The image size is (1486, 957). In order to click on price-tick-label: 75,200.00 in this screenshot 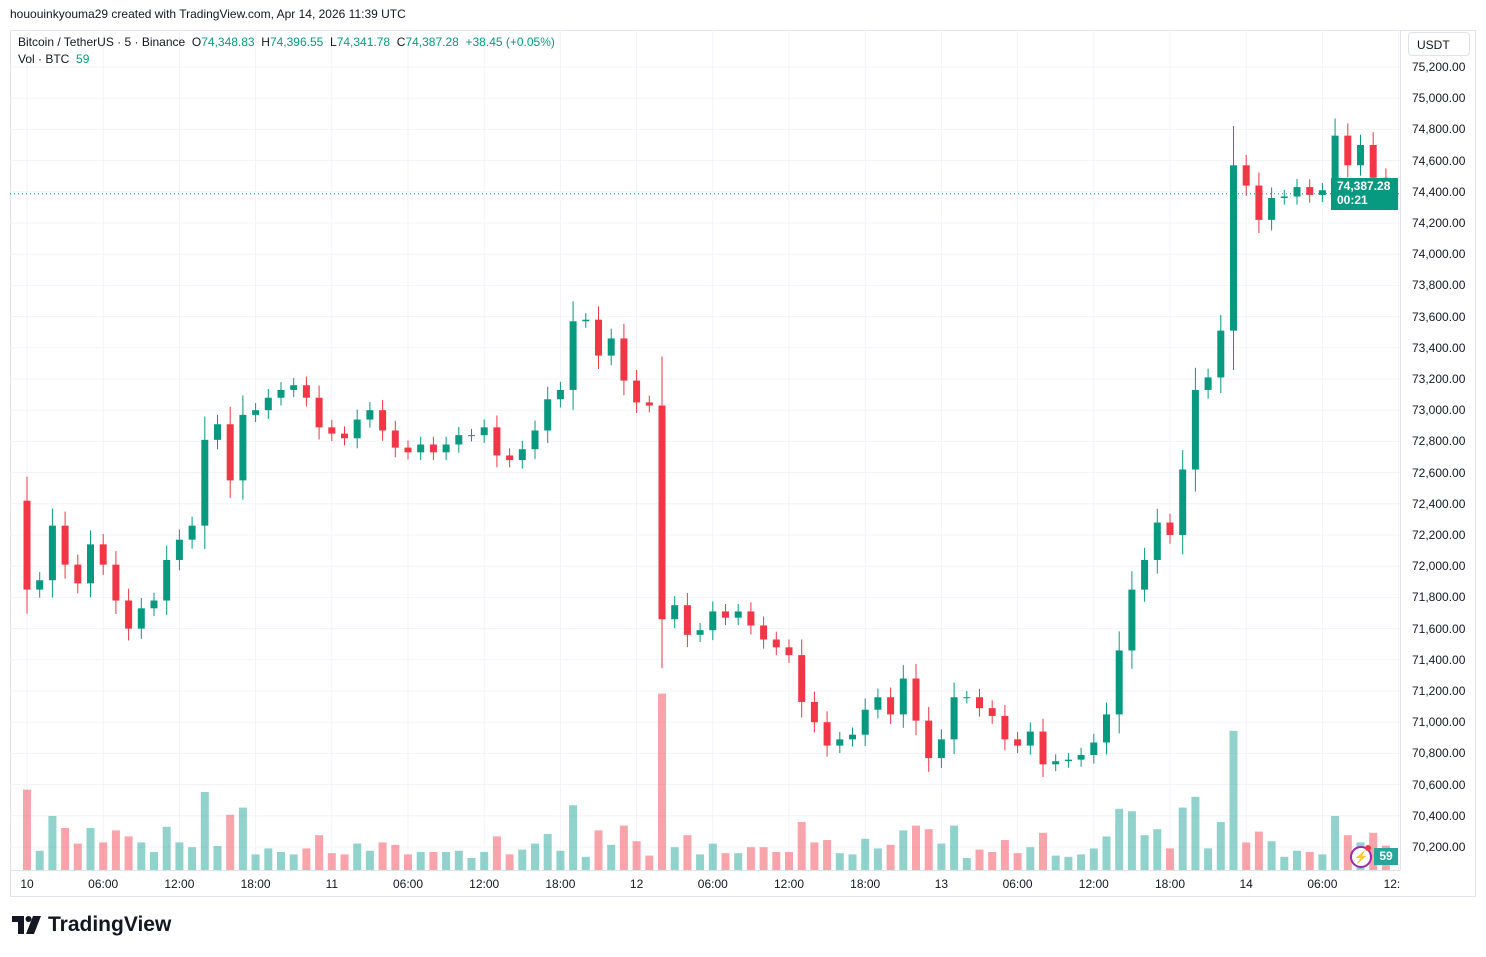, I will do `click(1439, 67)`.